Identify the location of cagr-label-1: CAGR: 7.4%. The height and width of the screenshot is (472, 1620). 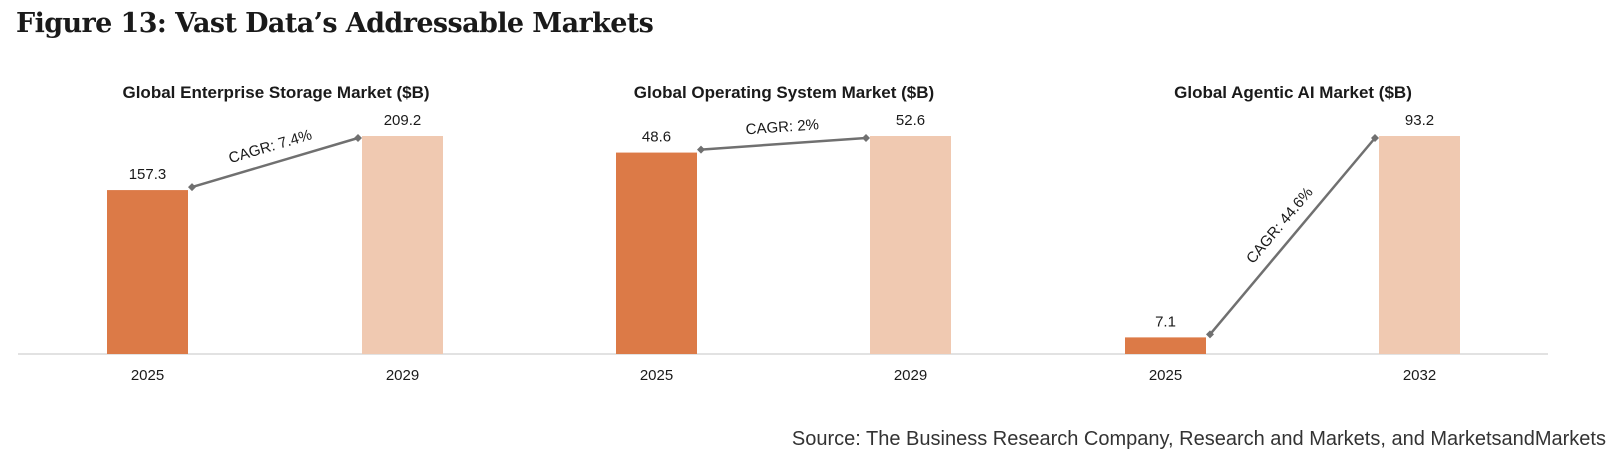
(270, 146).